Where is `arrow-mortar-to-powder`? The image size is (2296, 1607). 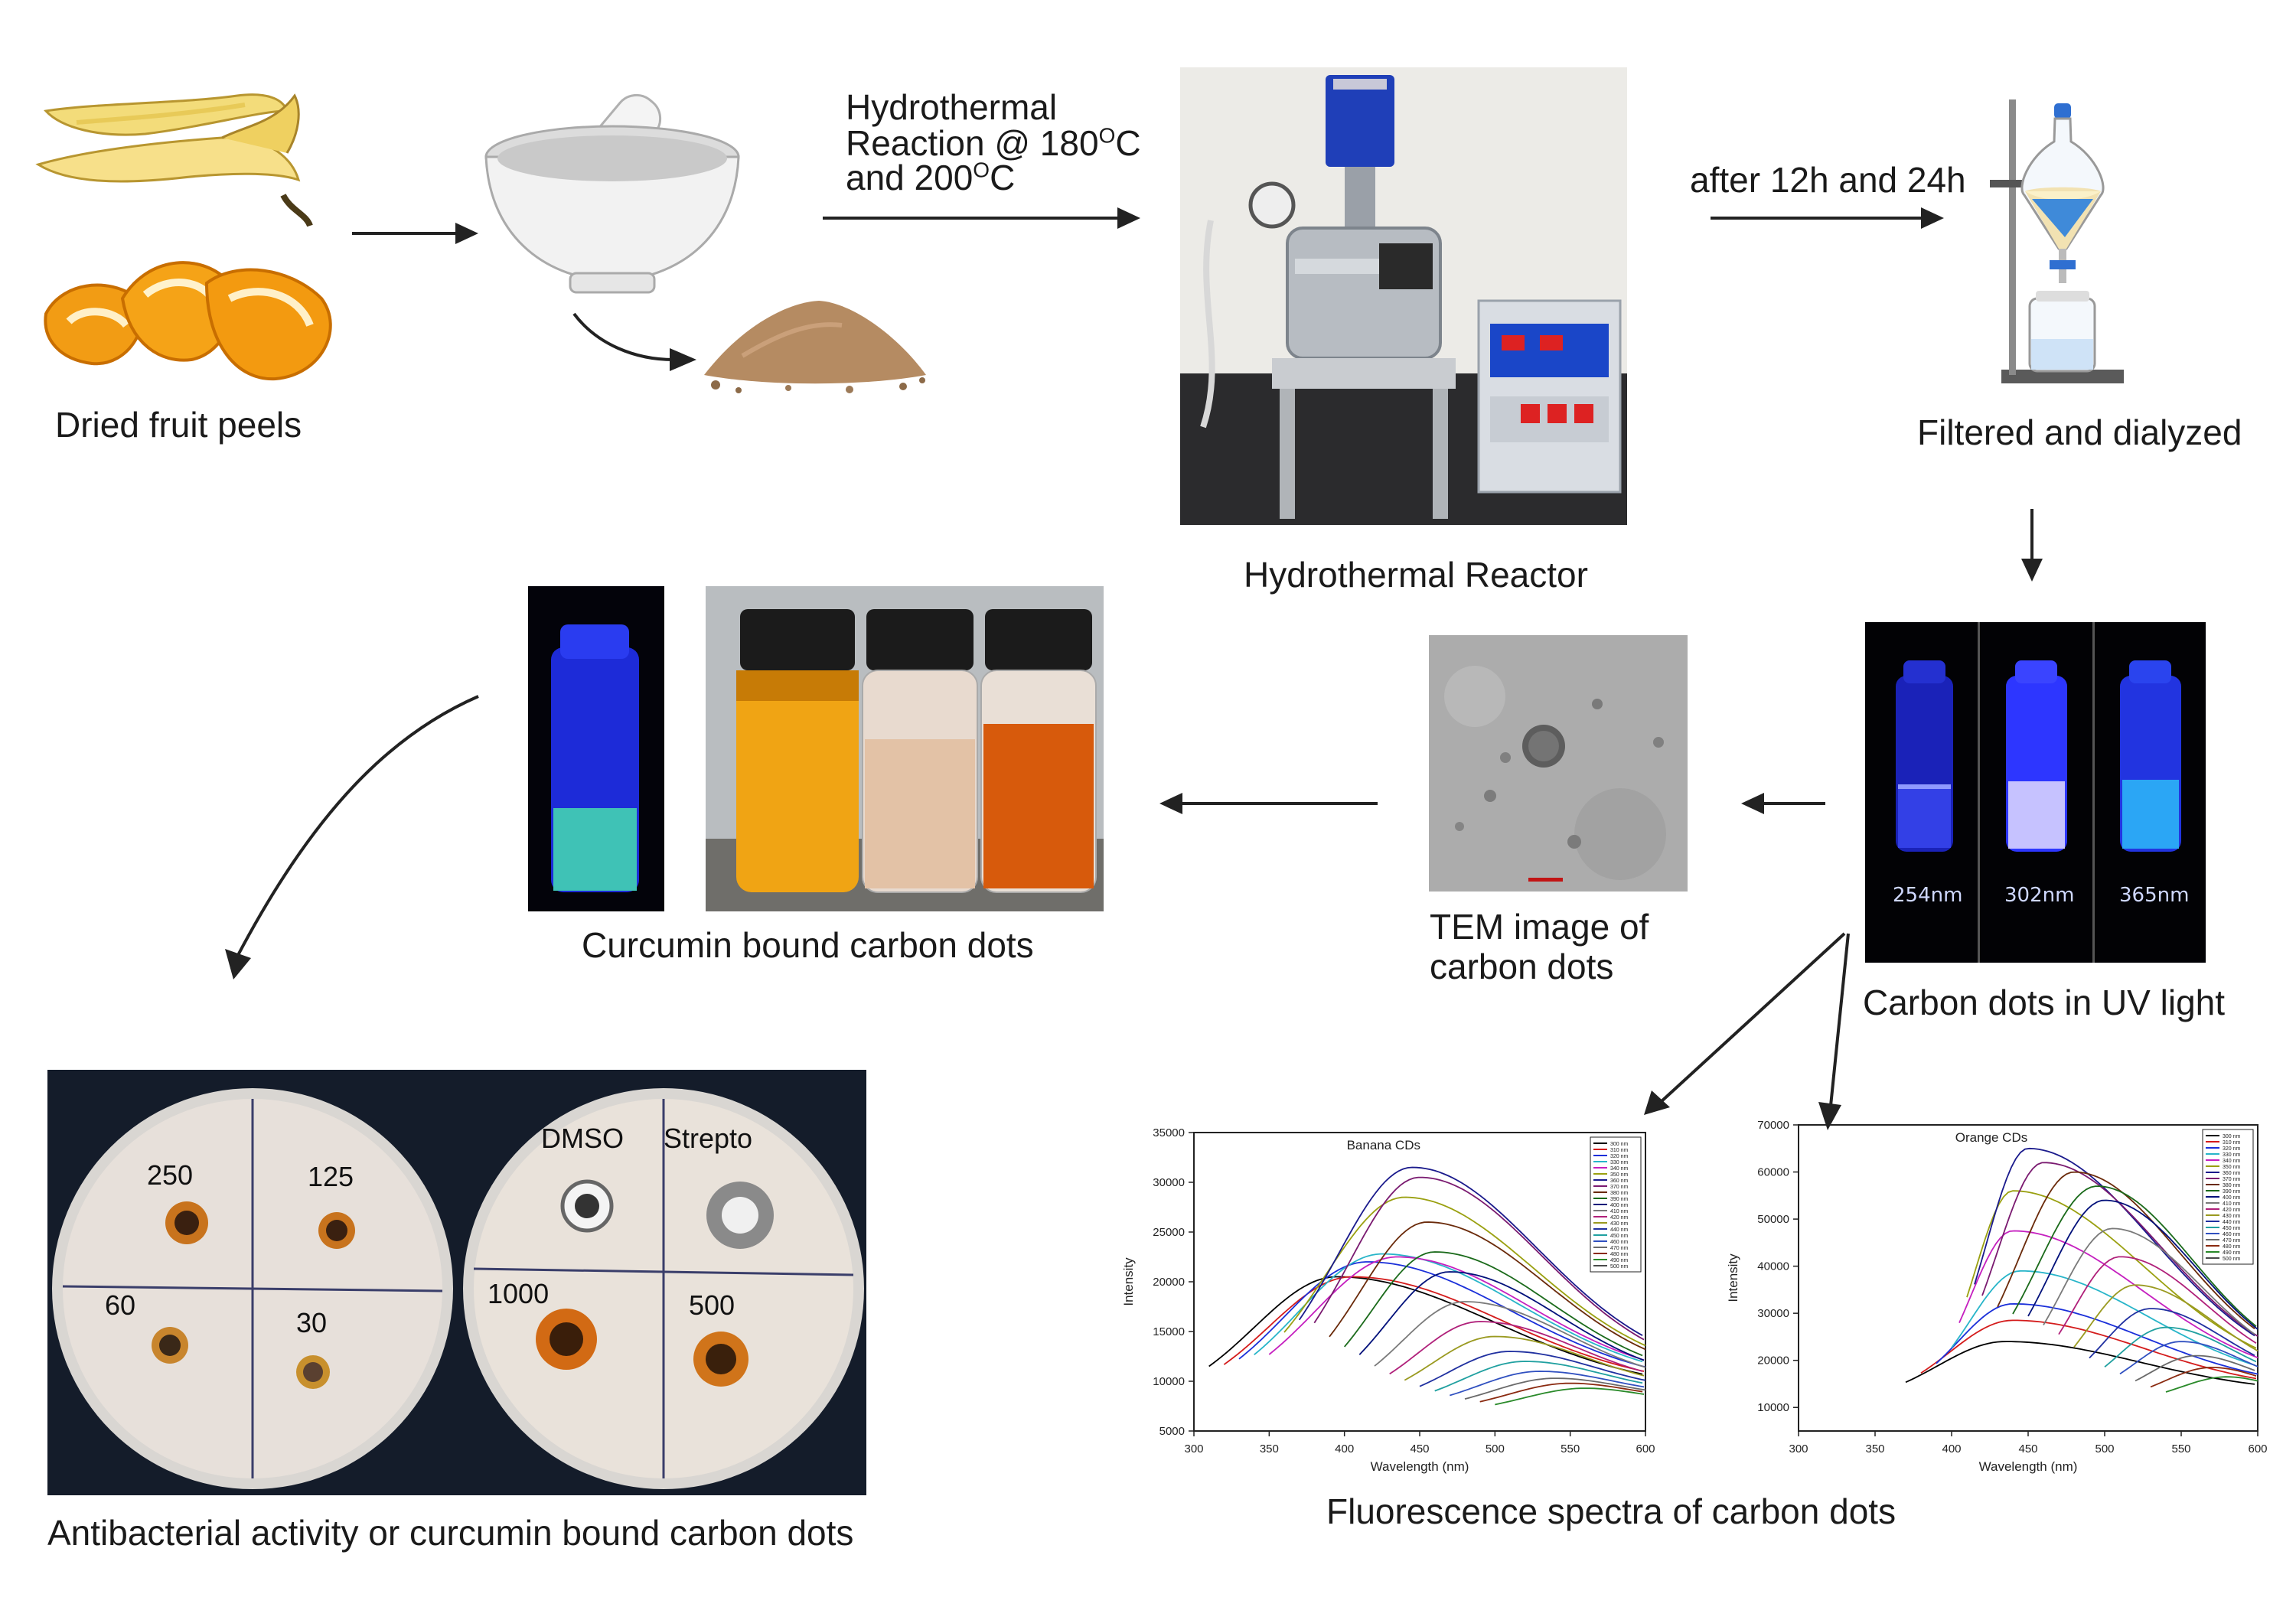
arrow-mortar-to-powder is located at coordinates (635, 340).